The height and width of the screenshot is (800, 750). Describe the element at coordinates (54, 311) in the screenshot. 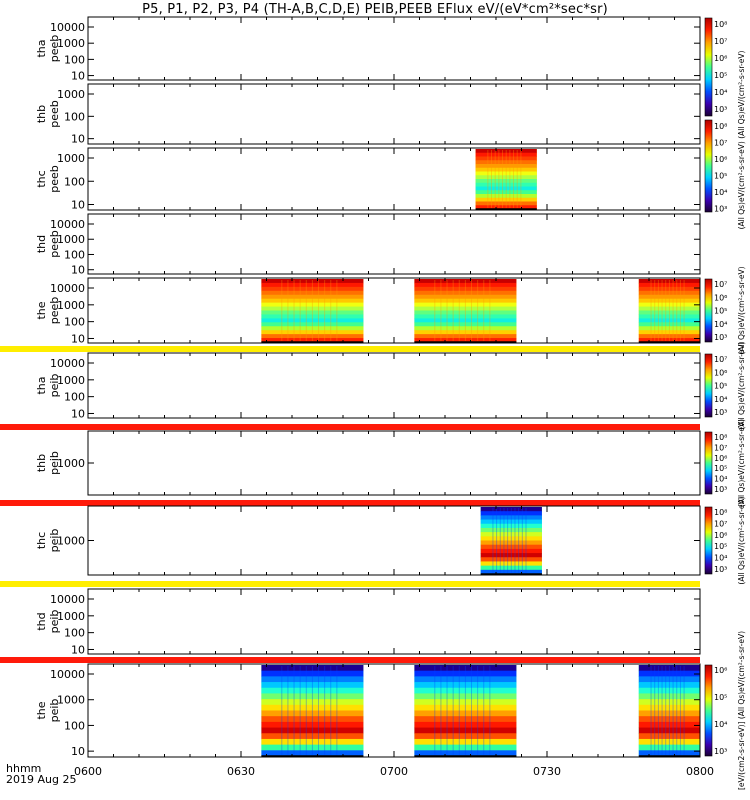

I see `ylabel-instr-the-peeb: peeb` at that location.